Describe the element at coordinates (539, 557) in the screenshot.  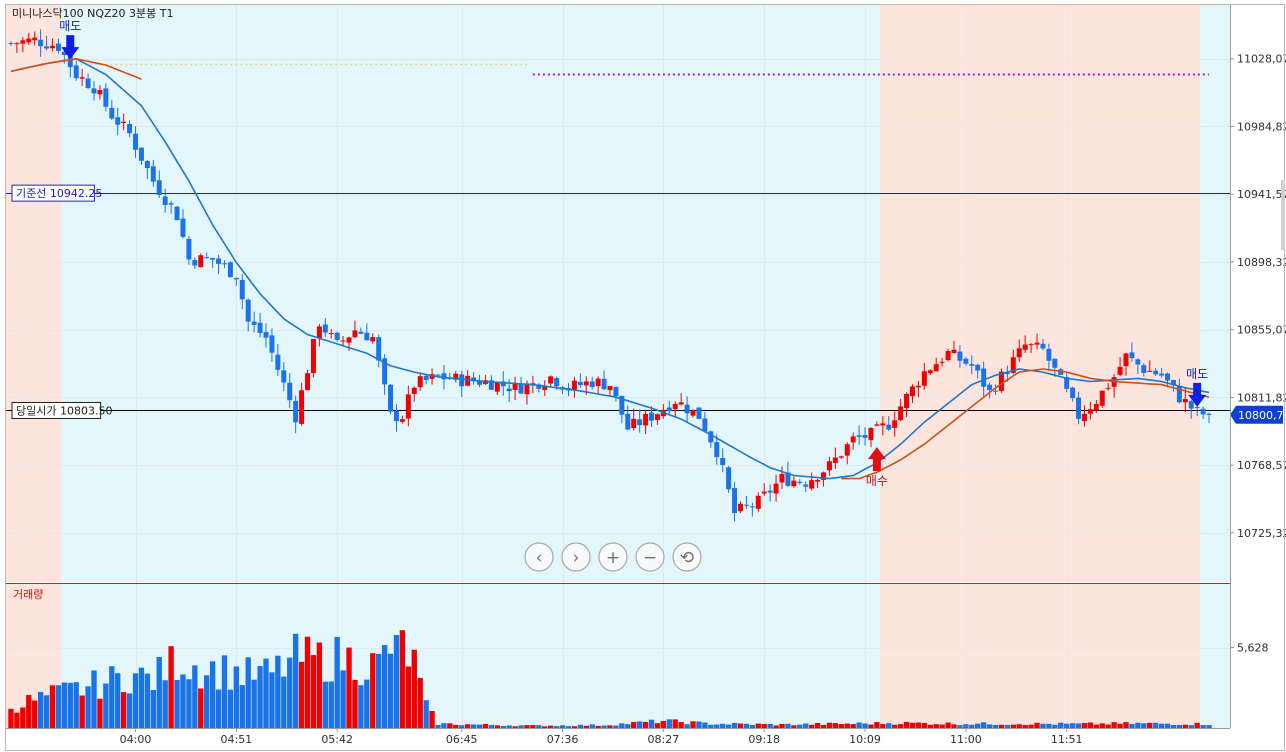
I see `prev-button: ‹` at that location.